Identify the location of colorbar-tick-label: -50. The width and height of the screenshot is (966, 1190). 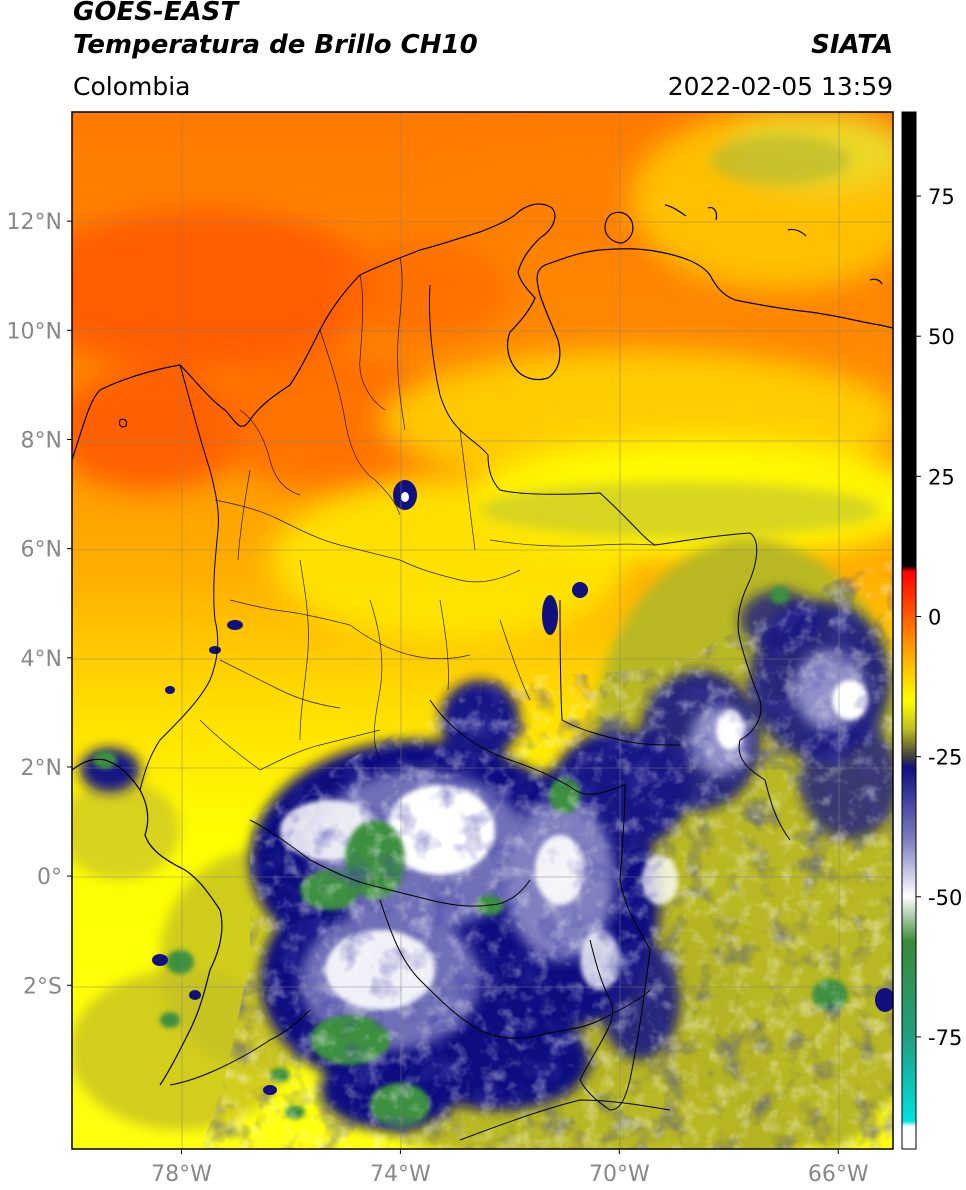
(945, 898).